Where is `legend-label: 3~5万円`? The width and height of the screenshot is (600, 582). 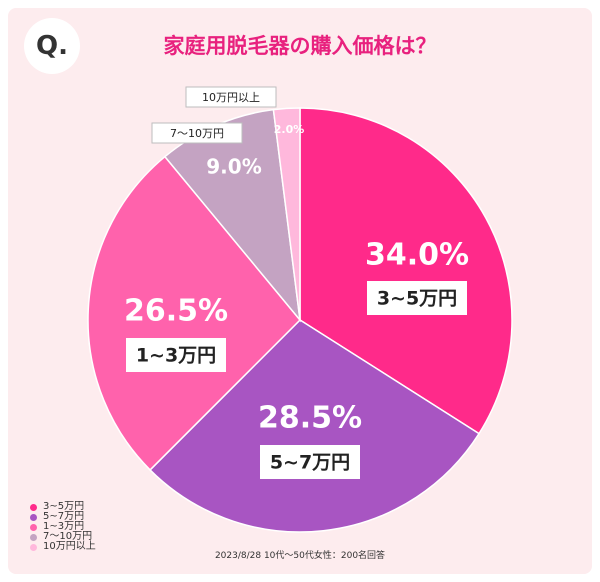
legend-label: 3~5万円 is located at coordinates (64, 506).